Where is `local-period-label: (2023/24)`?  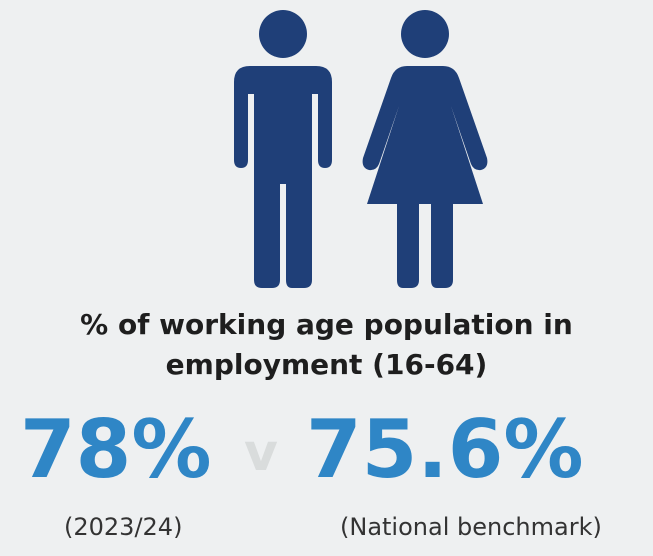 local-period-label: (2023/24) is located at coordinates (123, 527).